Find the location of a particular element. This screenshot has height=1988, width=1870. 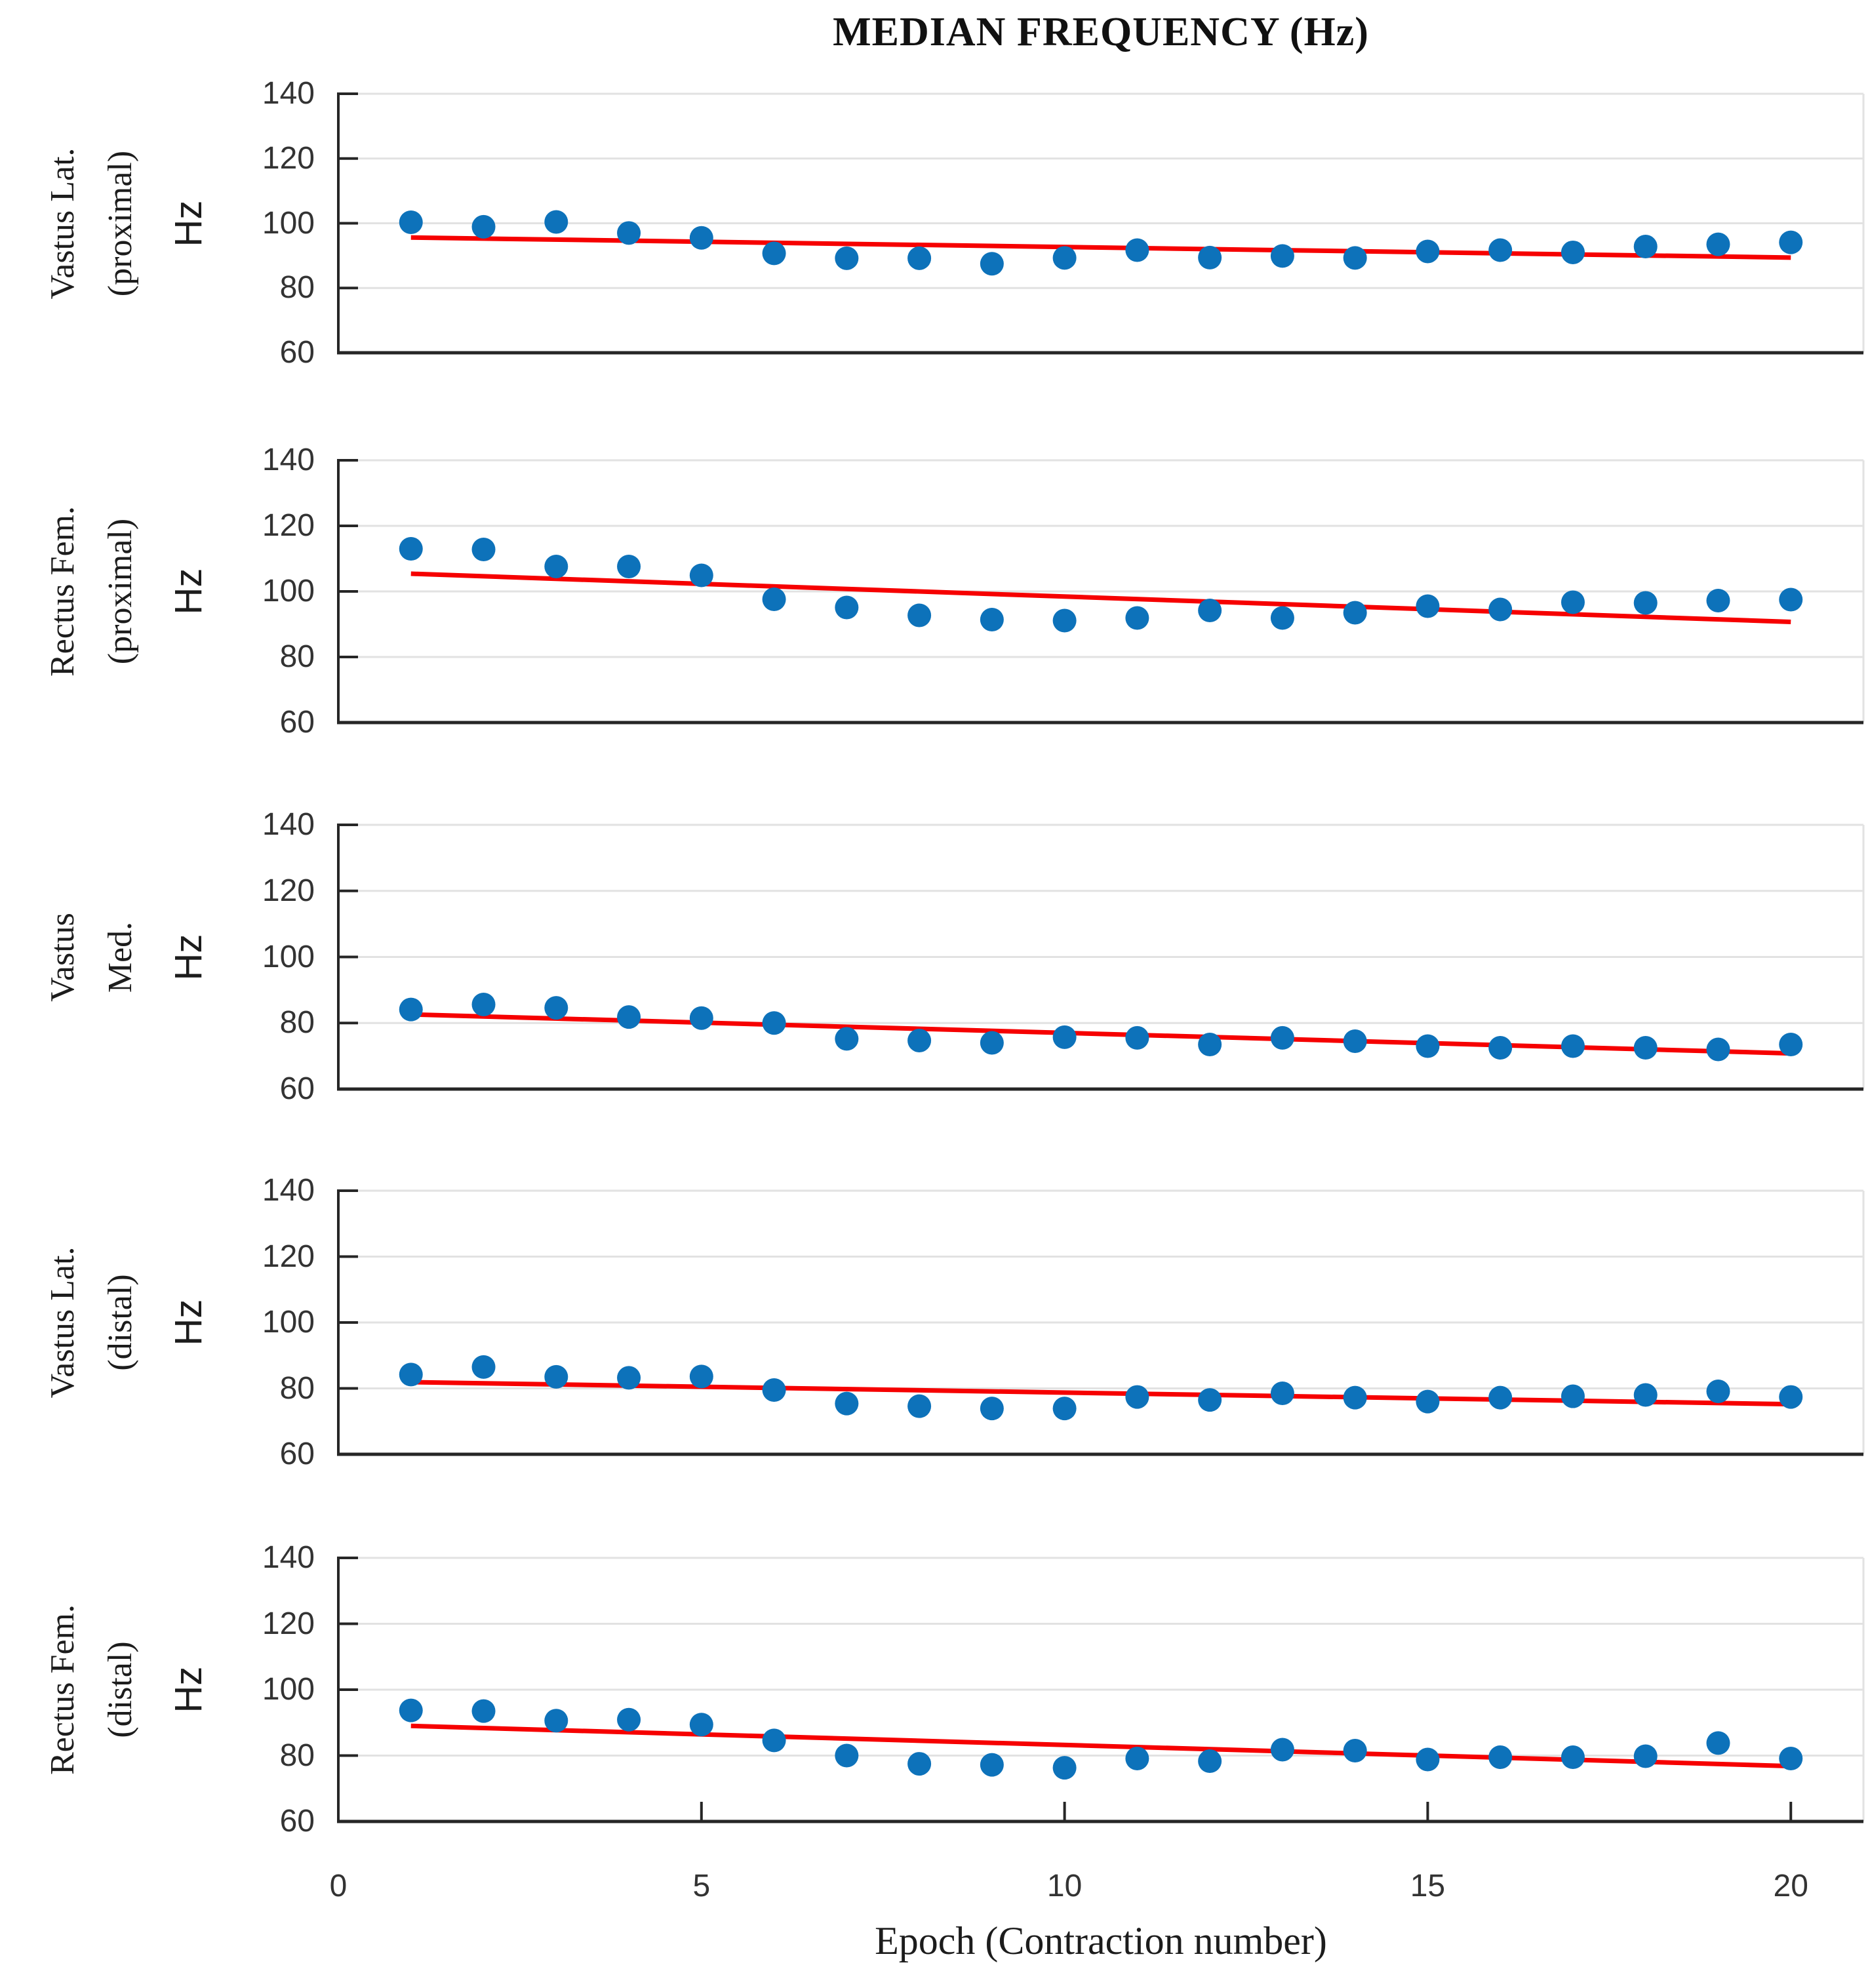

x-tick-label: 15 is located at coordinates (1428, 1886).